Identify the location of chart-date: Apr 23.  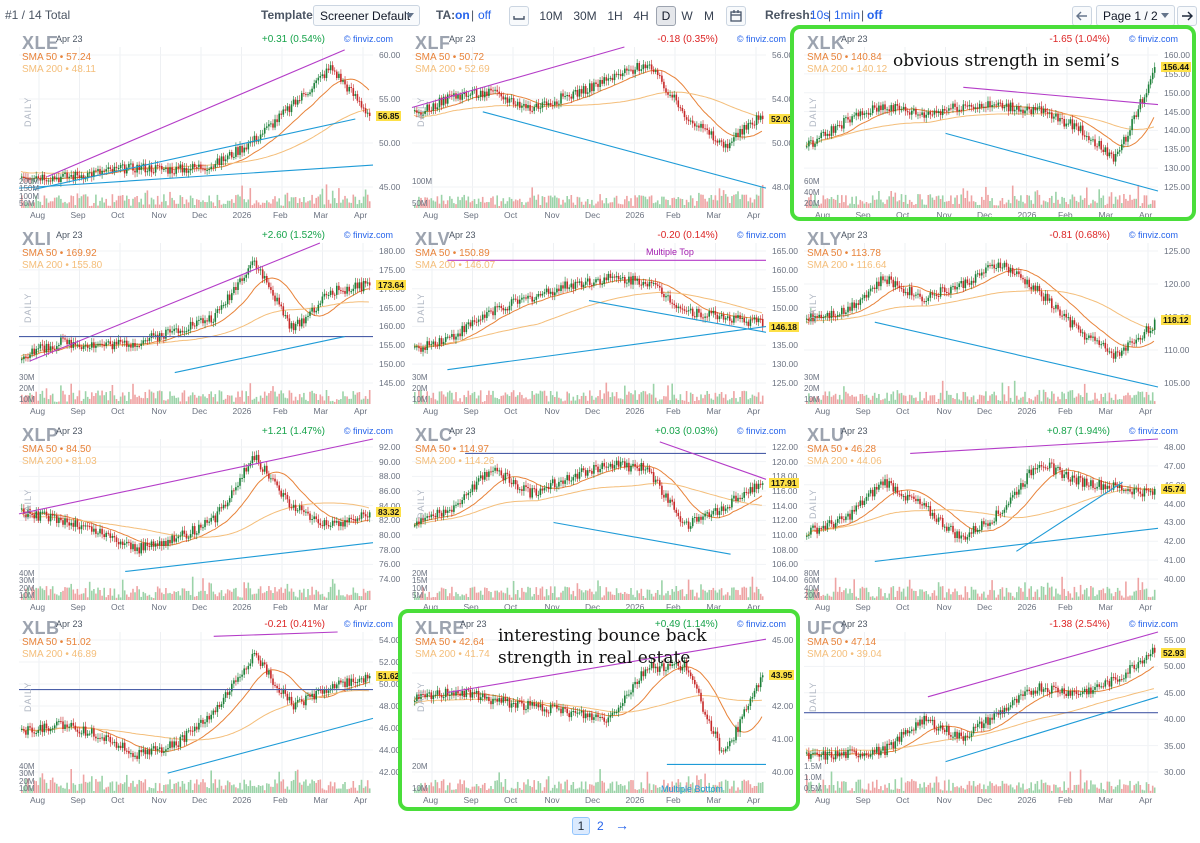
(462, 39).